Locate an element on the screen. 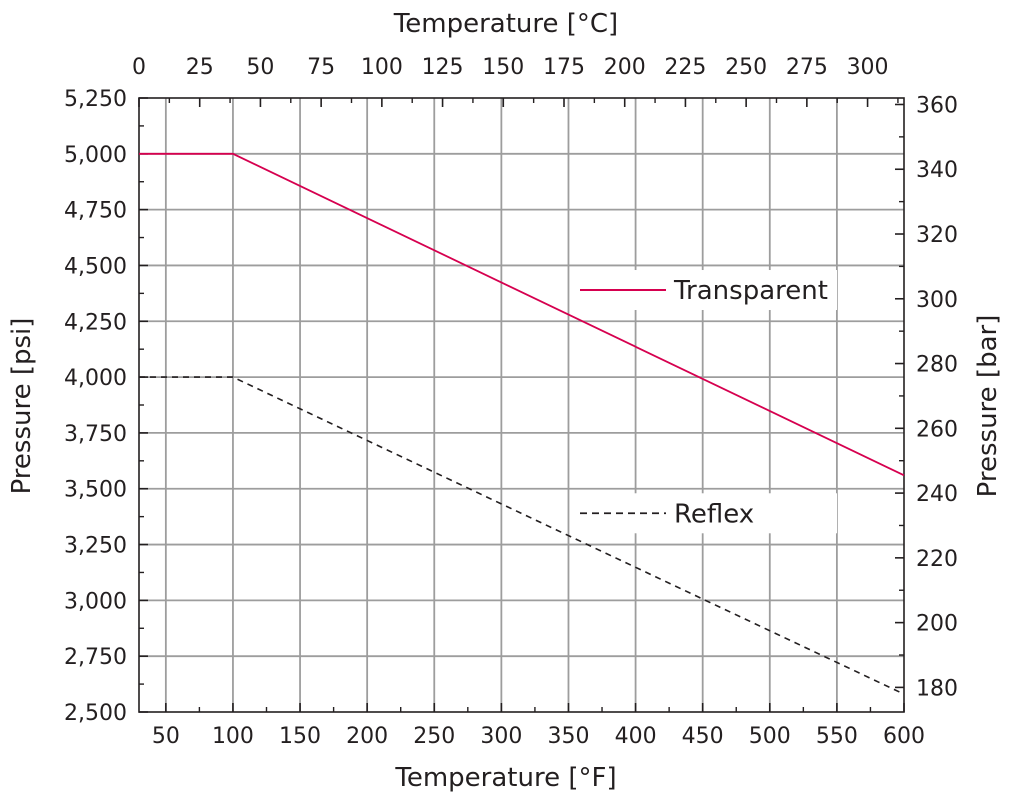 The width and height of the screenshot is (1014, 800). right-tick-label: 300 is located at coordinates (937, 300).